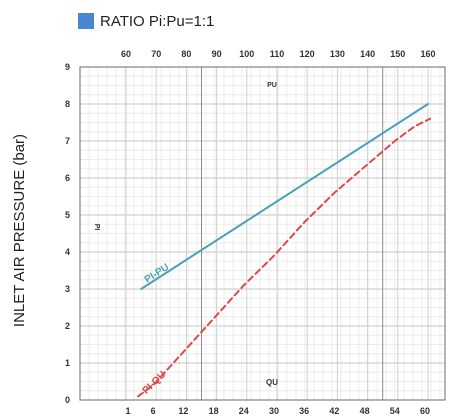 This screenshot has height=419, width=461. Describe the element at coordinates (307, 54) in the screenshot. I see `top-axis-tick-label: 120` at that location.